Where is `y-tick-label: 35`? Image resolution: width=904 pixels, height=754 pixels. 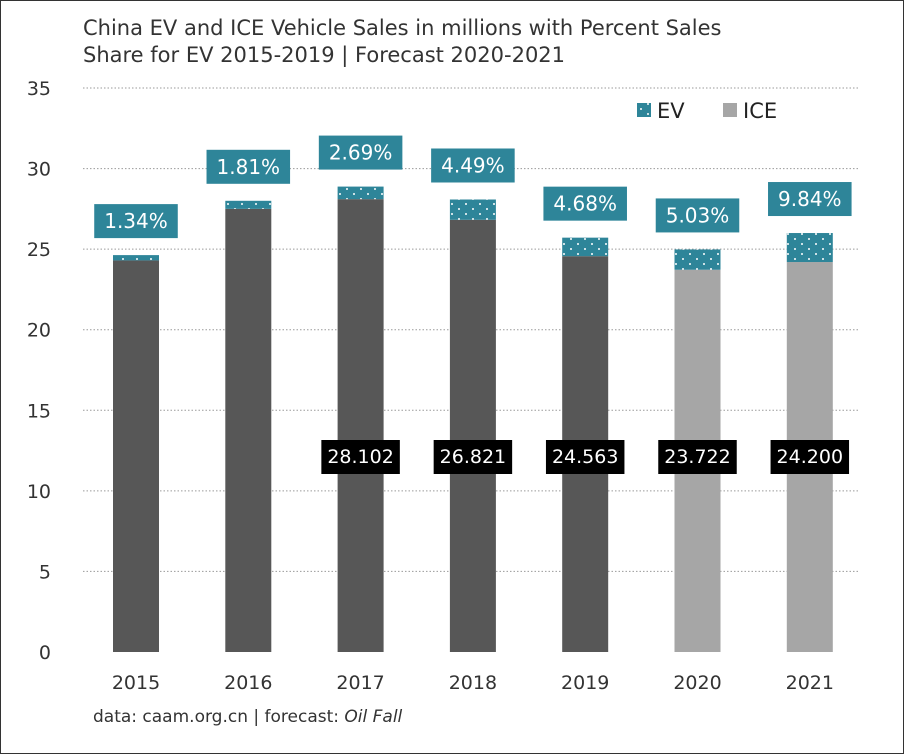 y-tick-label: 35 is located at coordinates (39, 89).